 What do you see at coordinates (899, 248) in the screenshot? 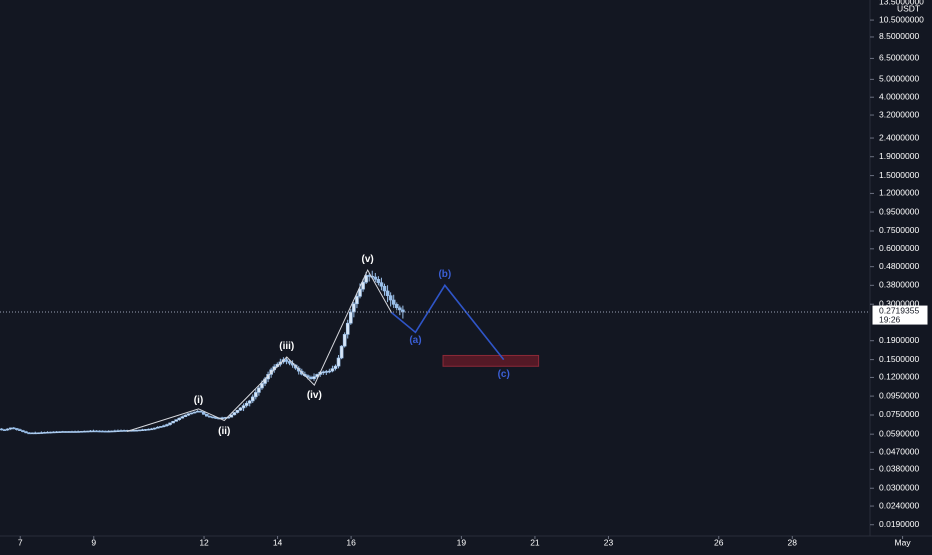
I see `price-tick-label: 0.6000000` at bounding box center [899, 248].